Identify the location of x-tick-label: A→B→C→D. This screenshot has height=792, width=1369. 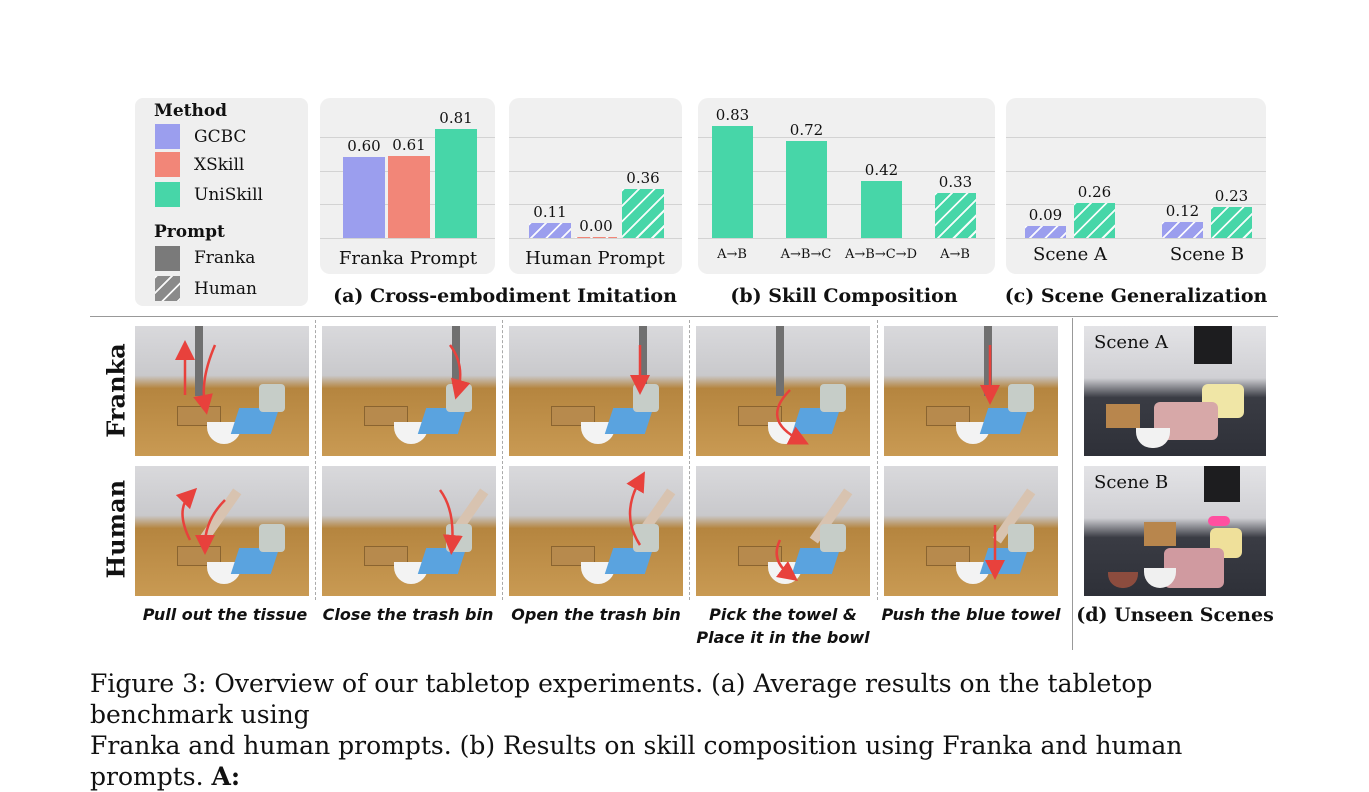
(881, 254).